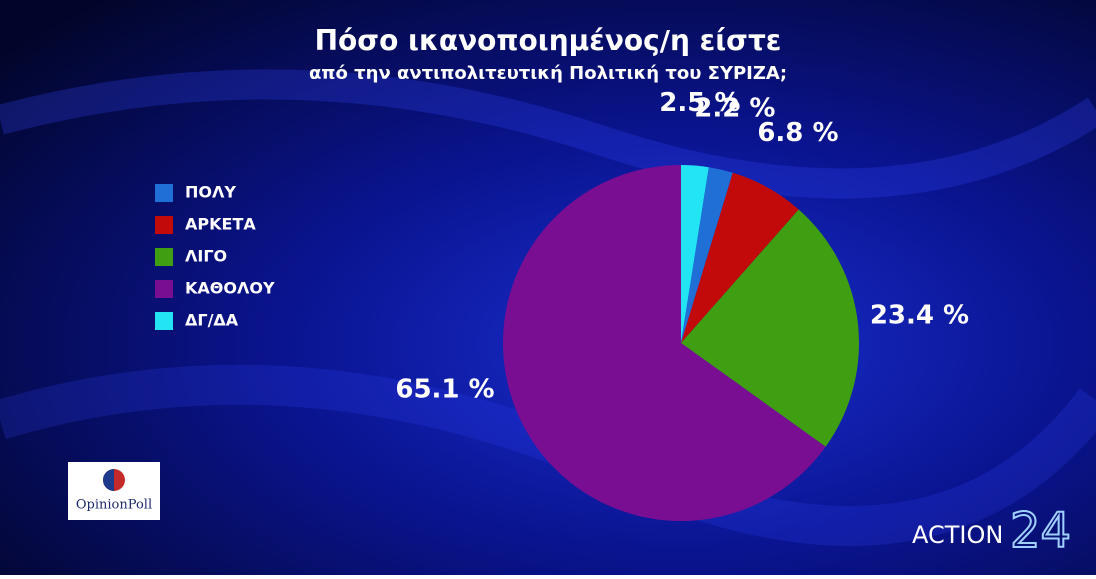 The height and width of the screenshot is (579, 1096). Describe the element at coordinates (114, 505) in the screenshot. I see `poll-logo-text: OpinionPoll` at that location.